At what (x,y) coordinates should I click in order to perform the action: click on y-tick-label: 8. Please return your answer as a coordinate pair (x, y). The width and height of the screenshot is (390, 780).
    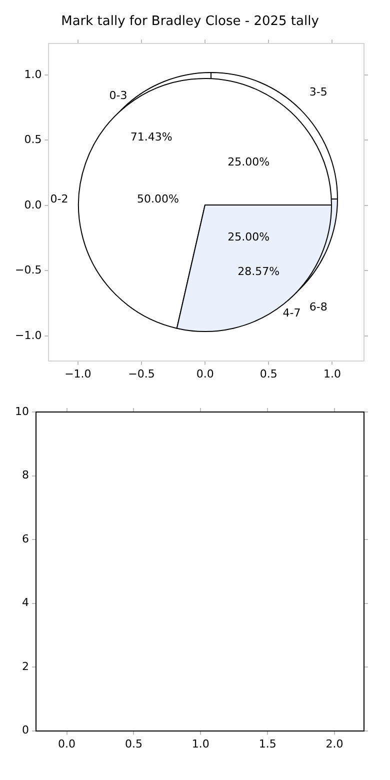
    Looking at the image, I should click on (25, 475).